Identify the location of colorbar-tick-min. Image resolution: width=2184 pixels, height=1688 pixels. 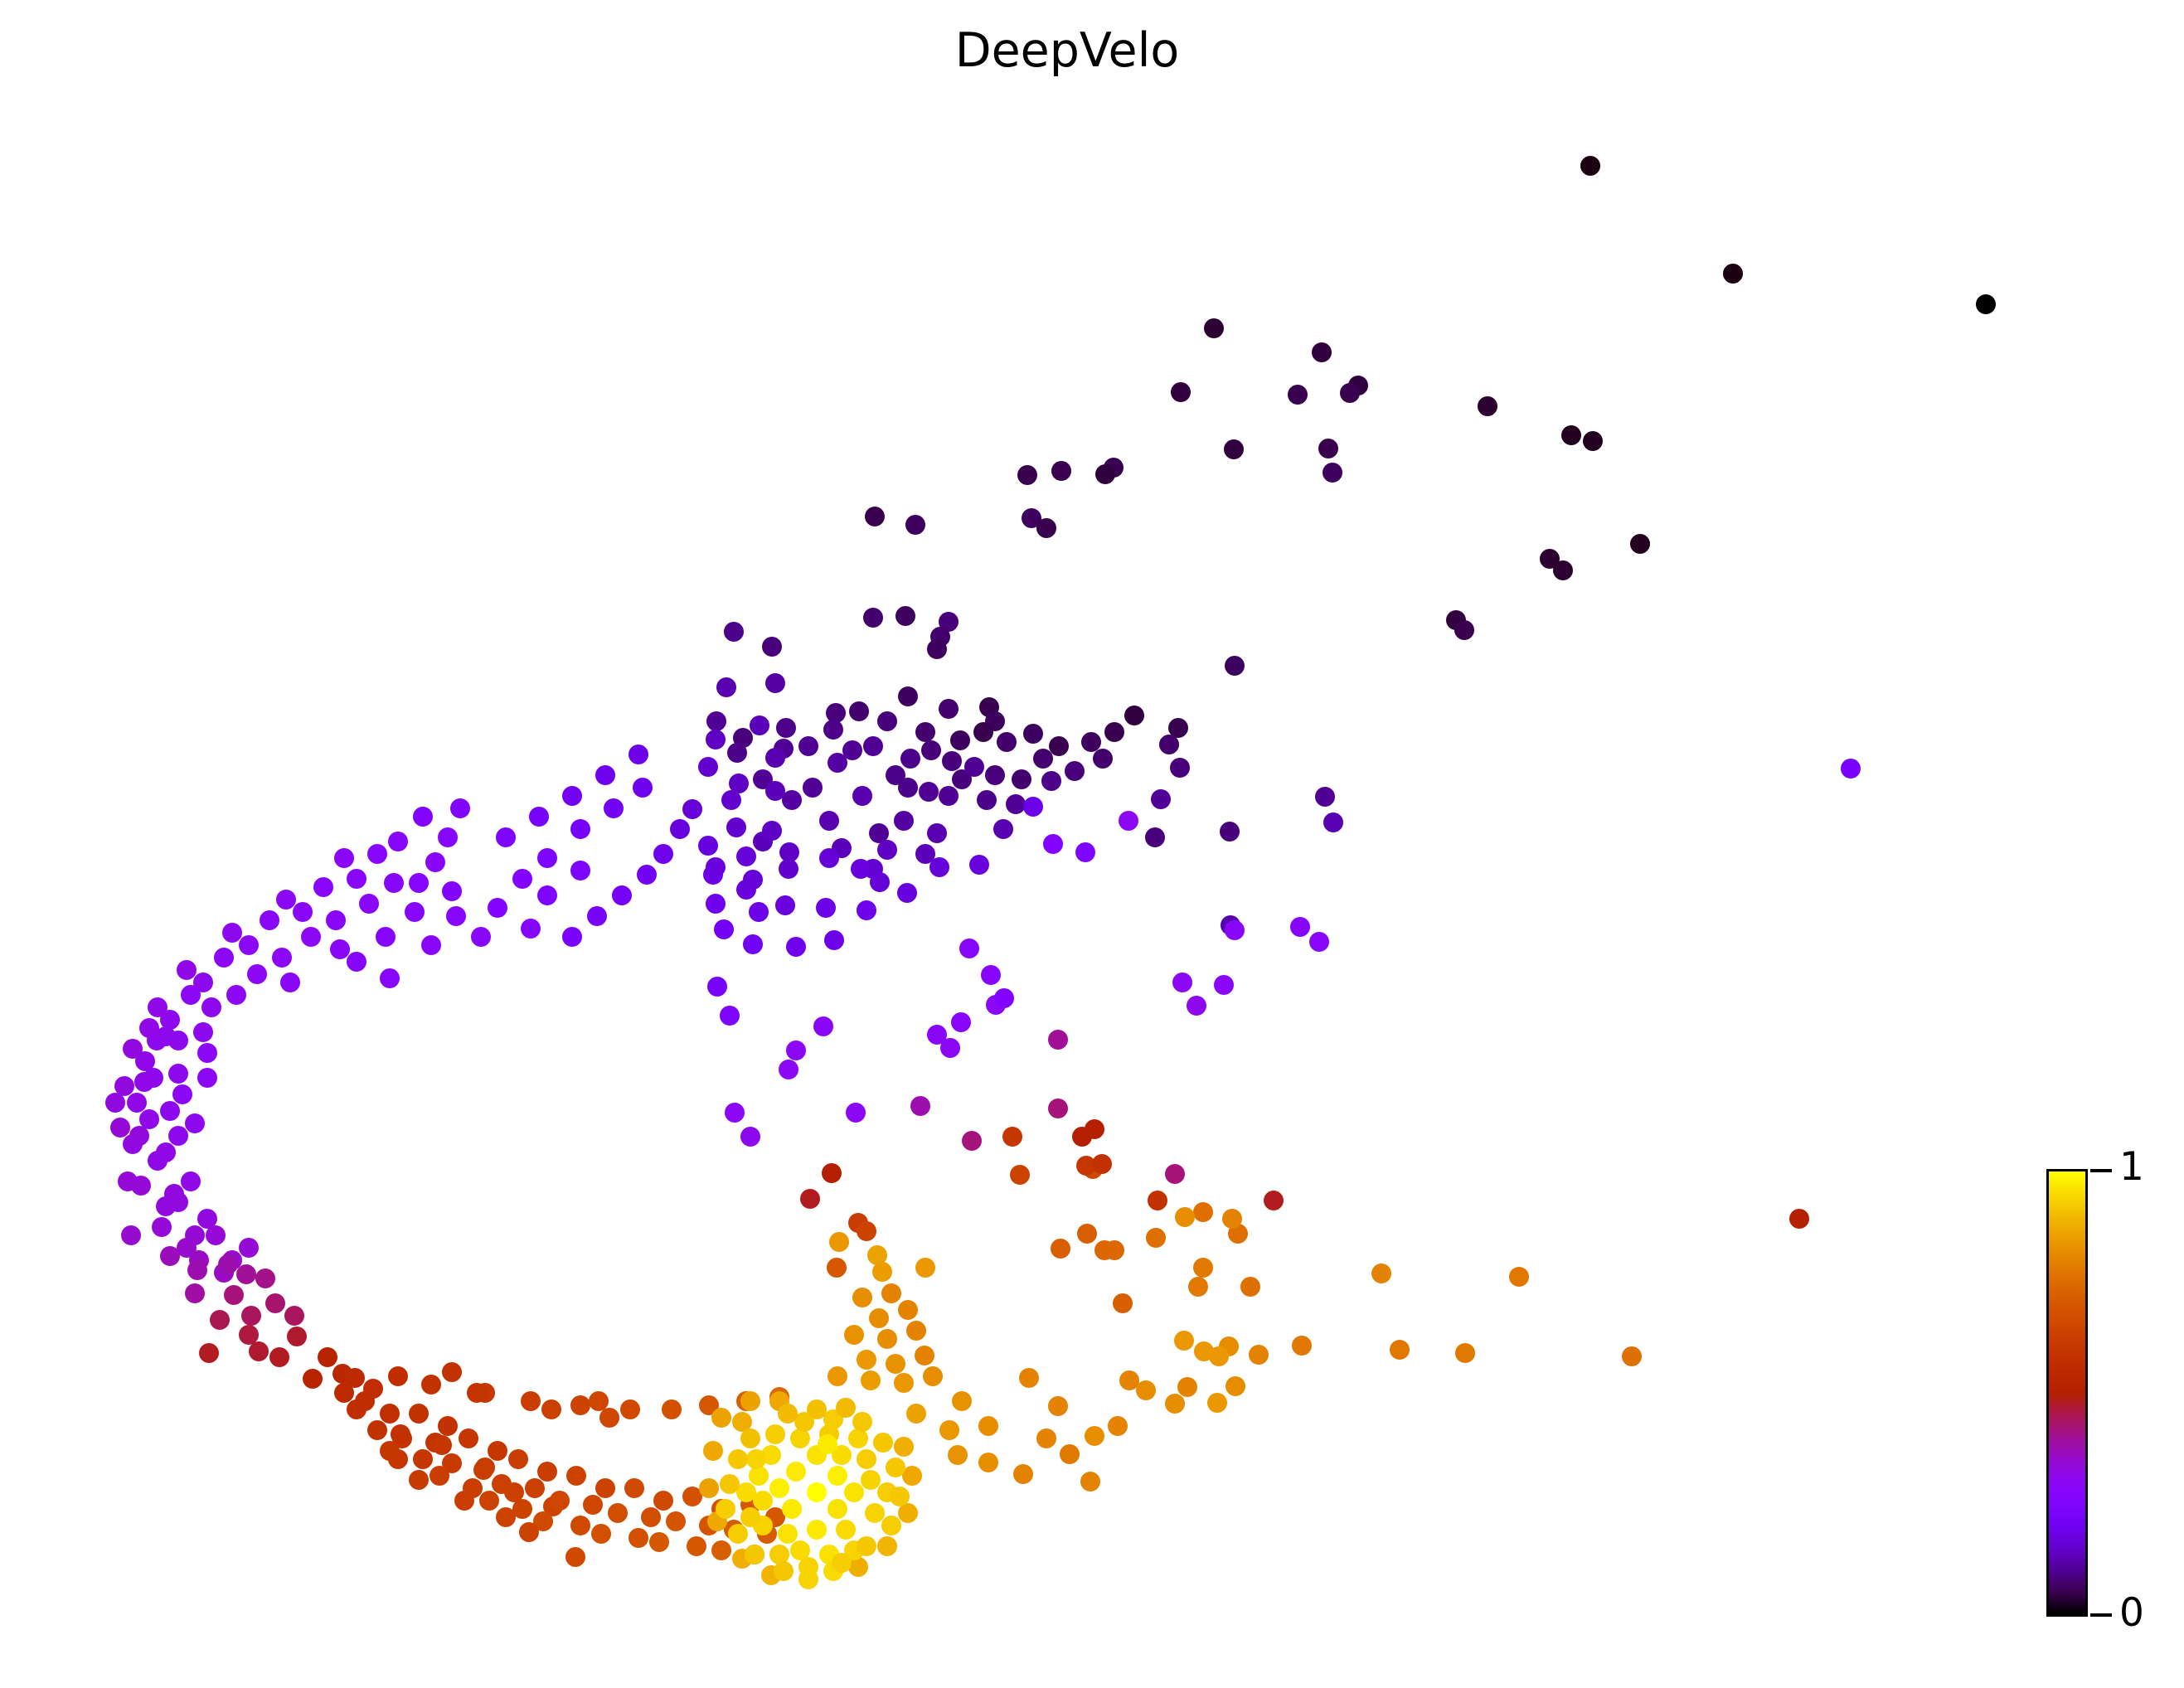
(2101, 1615).